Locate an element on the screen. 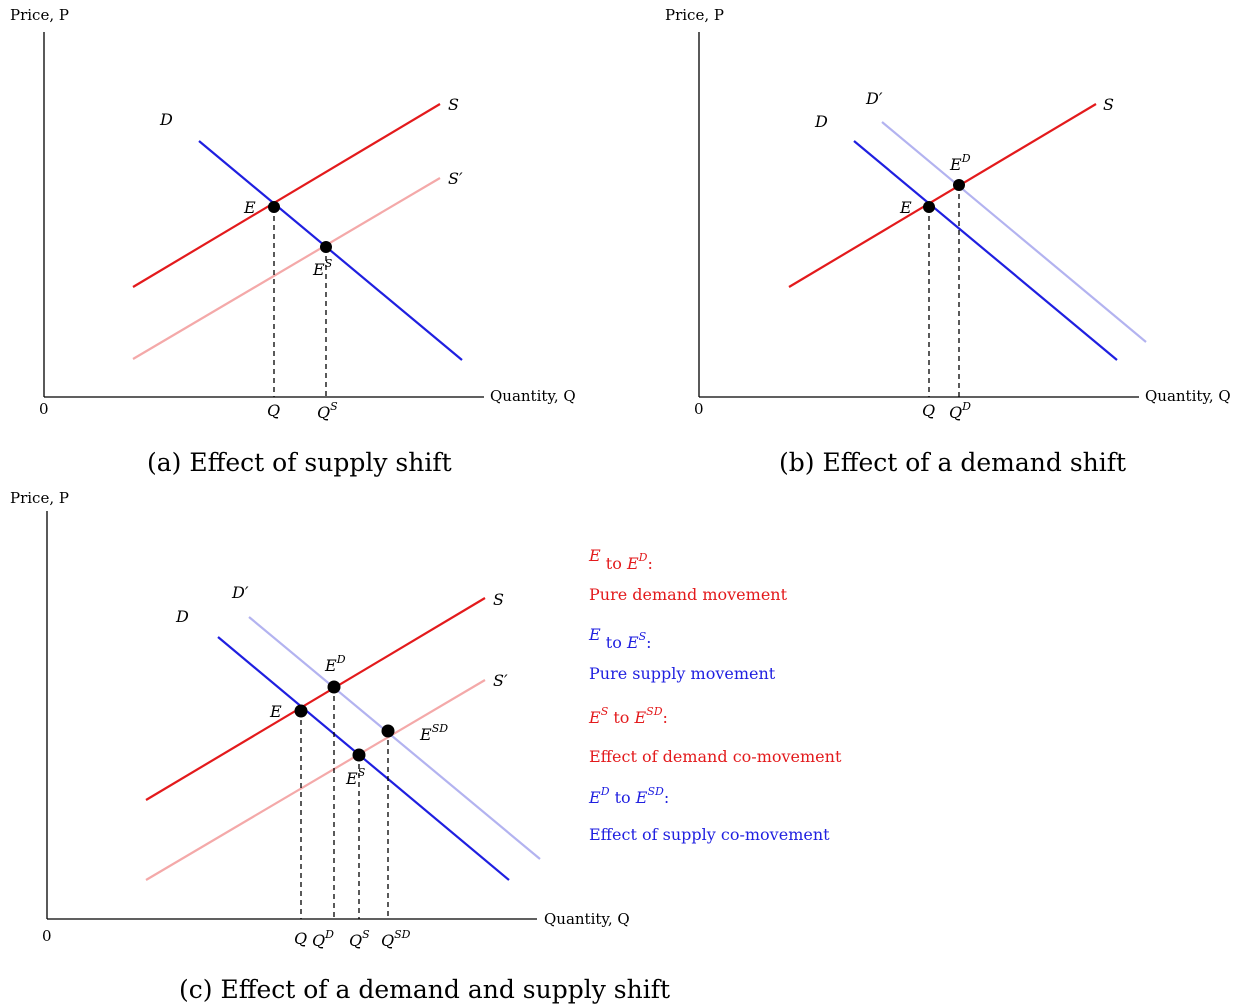 The width and height of the screenshot is (1253, 1005). panel-b-caption: (b) Effect of a demand shift is located at coordinates (952, 462).